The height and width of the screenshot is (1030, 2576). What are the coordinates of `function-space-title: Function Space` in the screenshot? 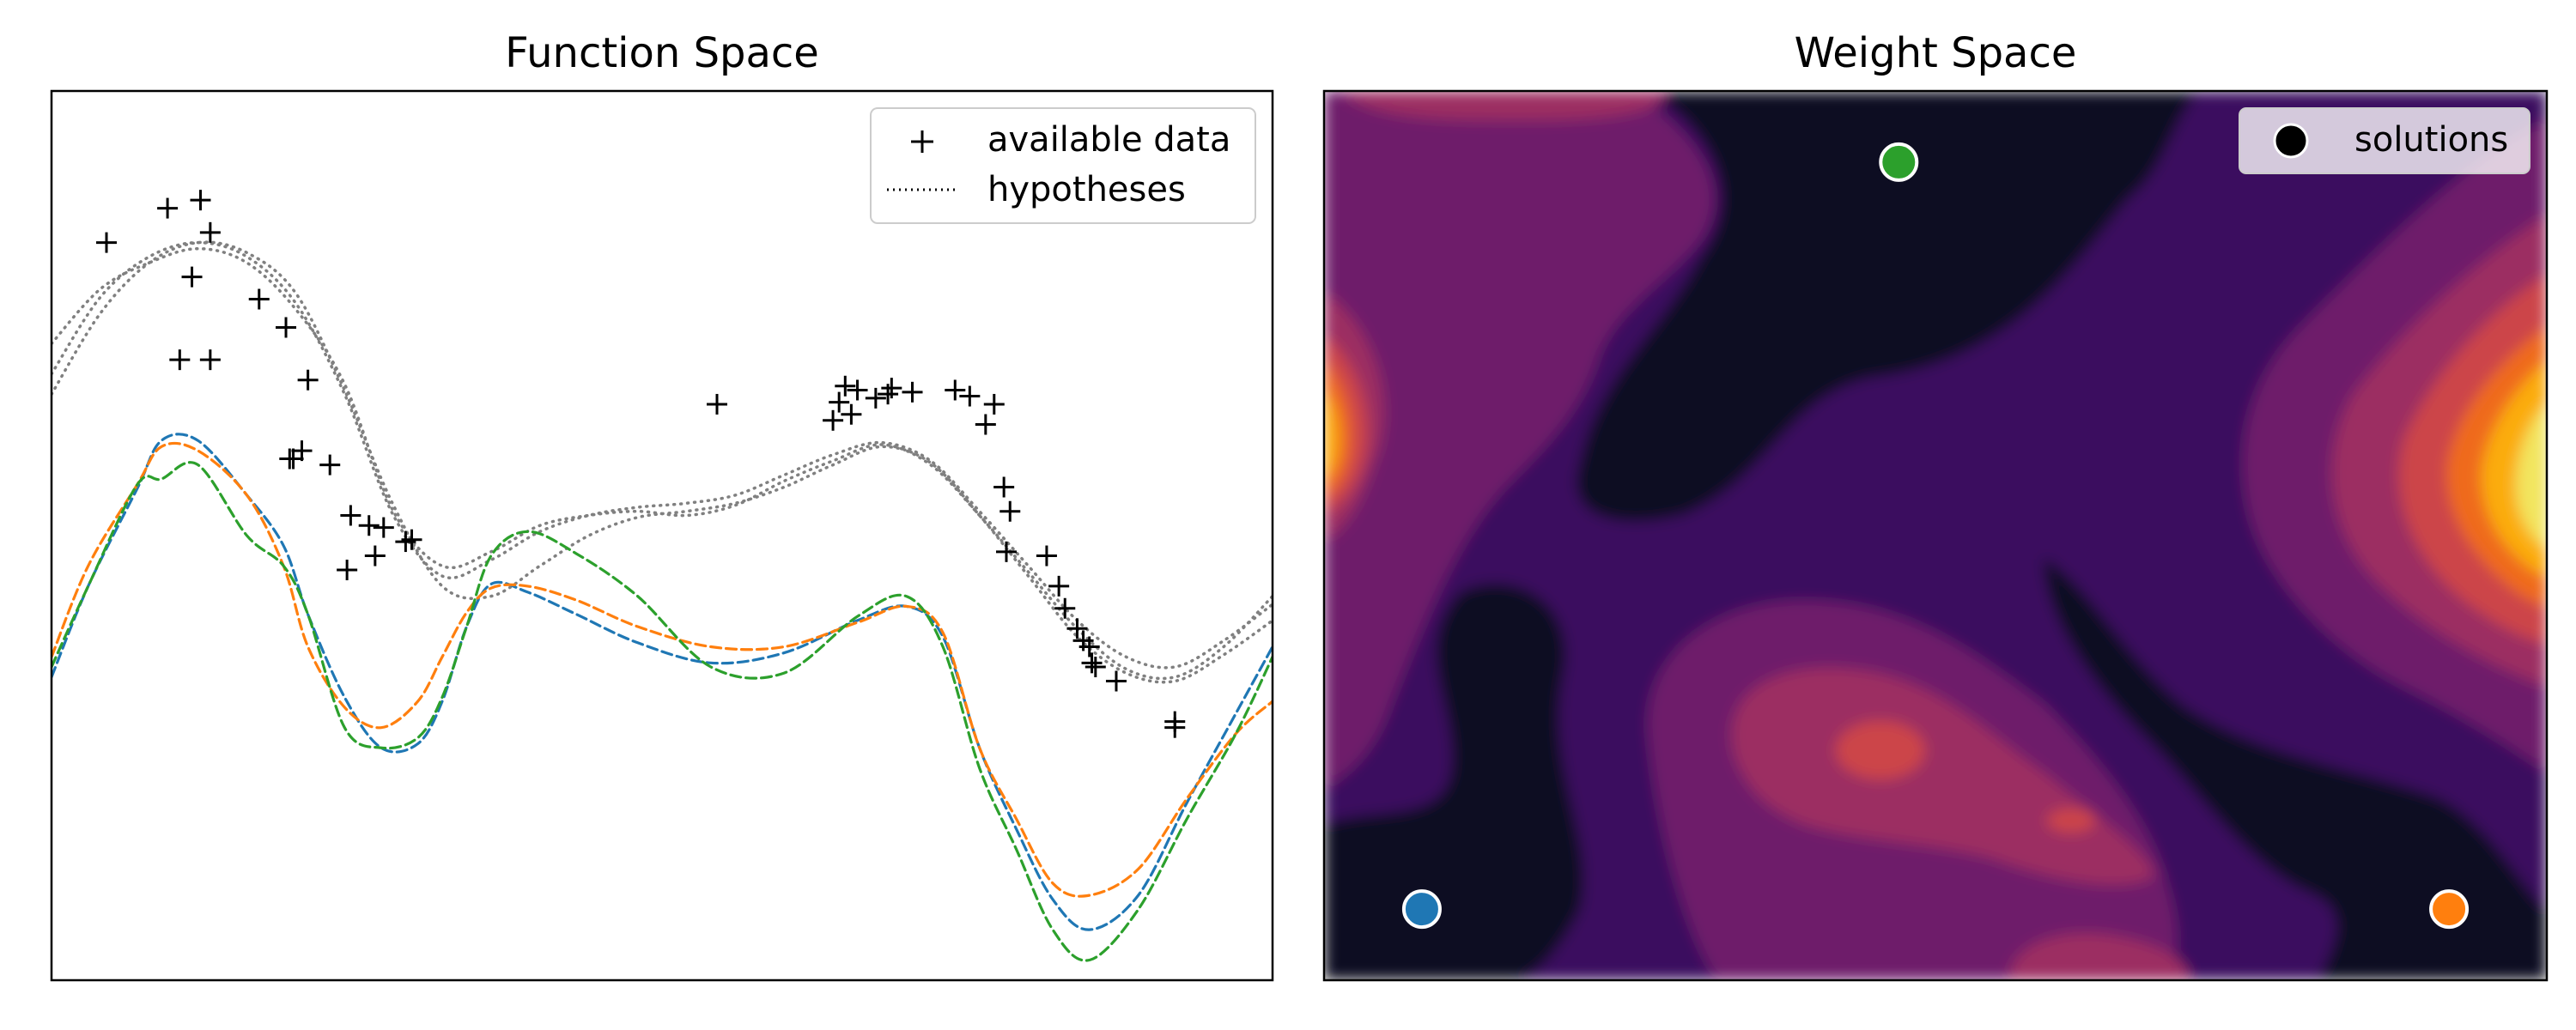 It's located at (662, 53).